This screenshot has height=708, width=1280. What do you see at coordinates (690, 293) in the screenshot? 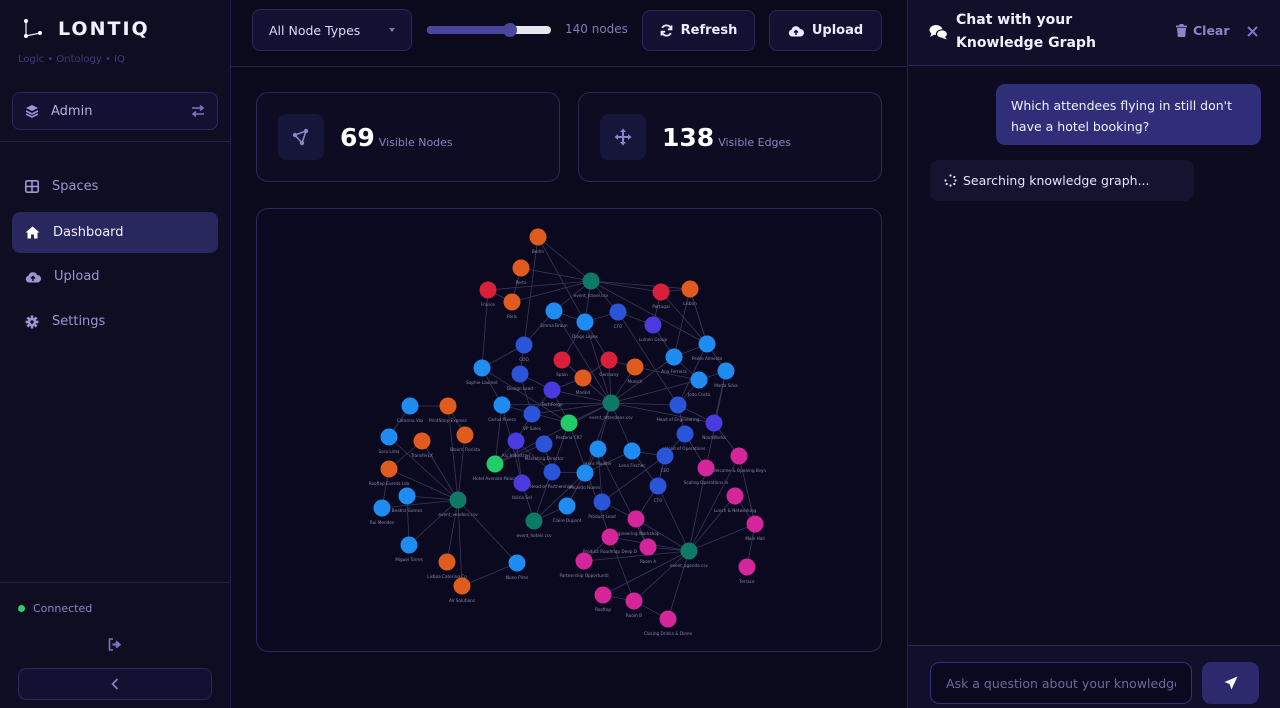
I see `graph-node: Lisbon` at bounding box center [690, 293].